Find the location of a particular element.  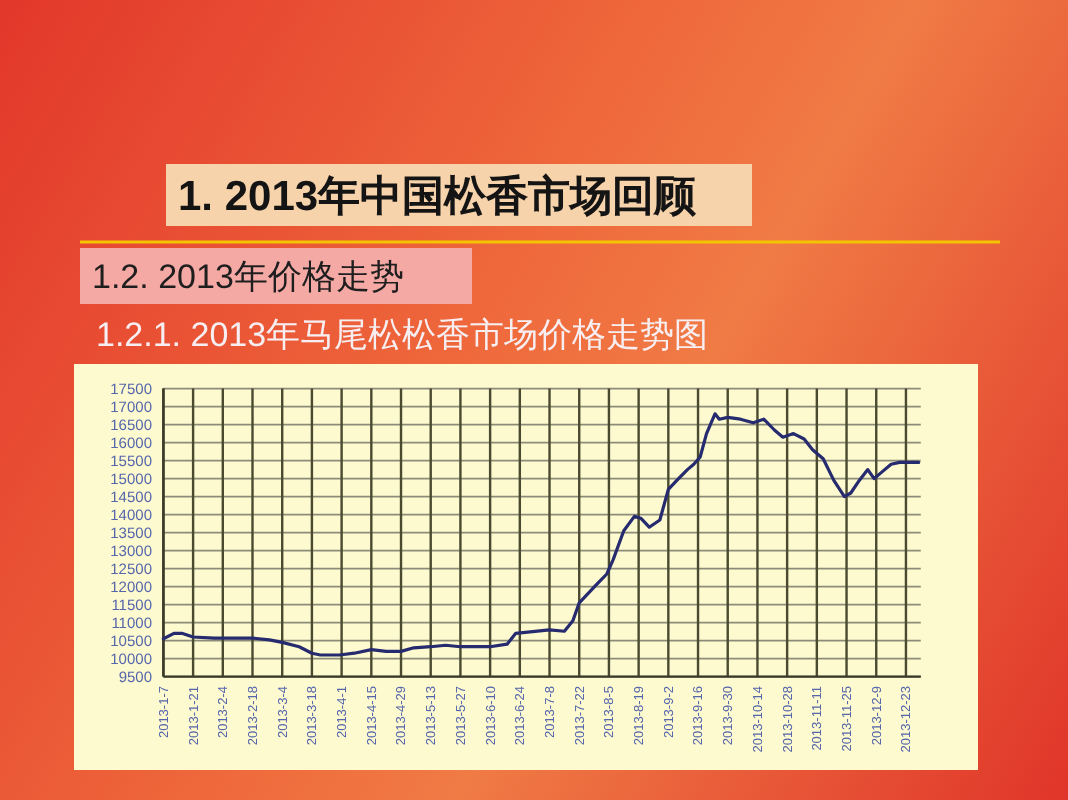

annotation: 1.2. 2013年价格走势 is located at coordinates (276, 276).